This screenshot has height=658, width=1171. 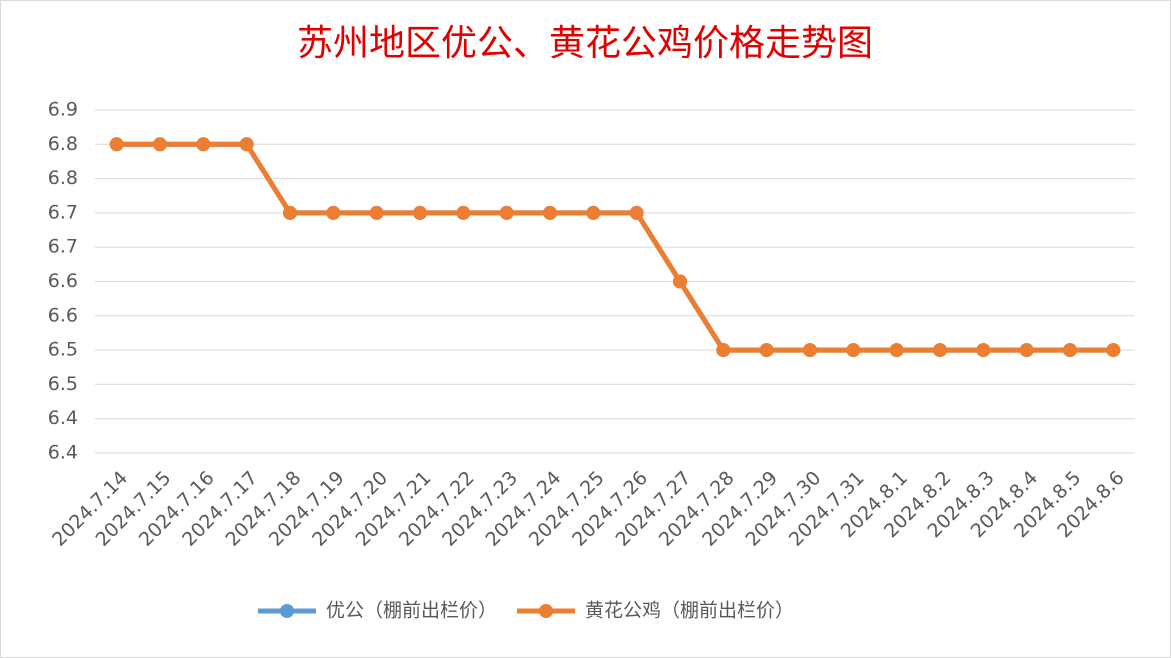 What do you see at coordinates (411, 611) in the screenshot?
I see `legend-label: 优公（棚前出栏价）` at bounding box center [411, 611].